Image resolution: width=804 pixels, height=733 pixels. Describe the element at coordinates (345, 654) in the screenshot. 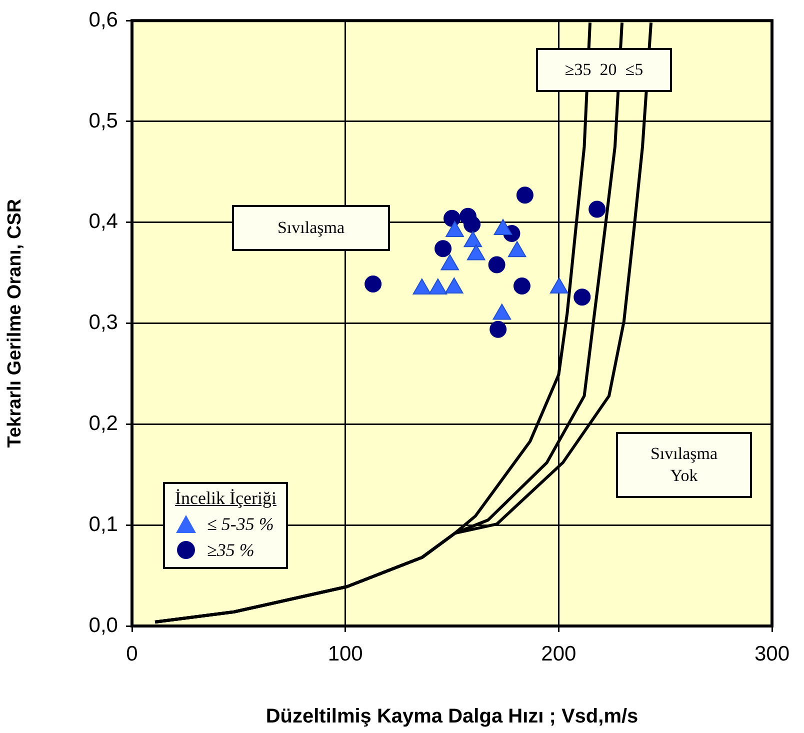

I see `x-tick-label: 100` at that location.